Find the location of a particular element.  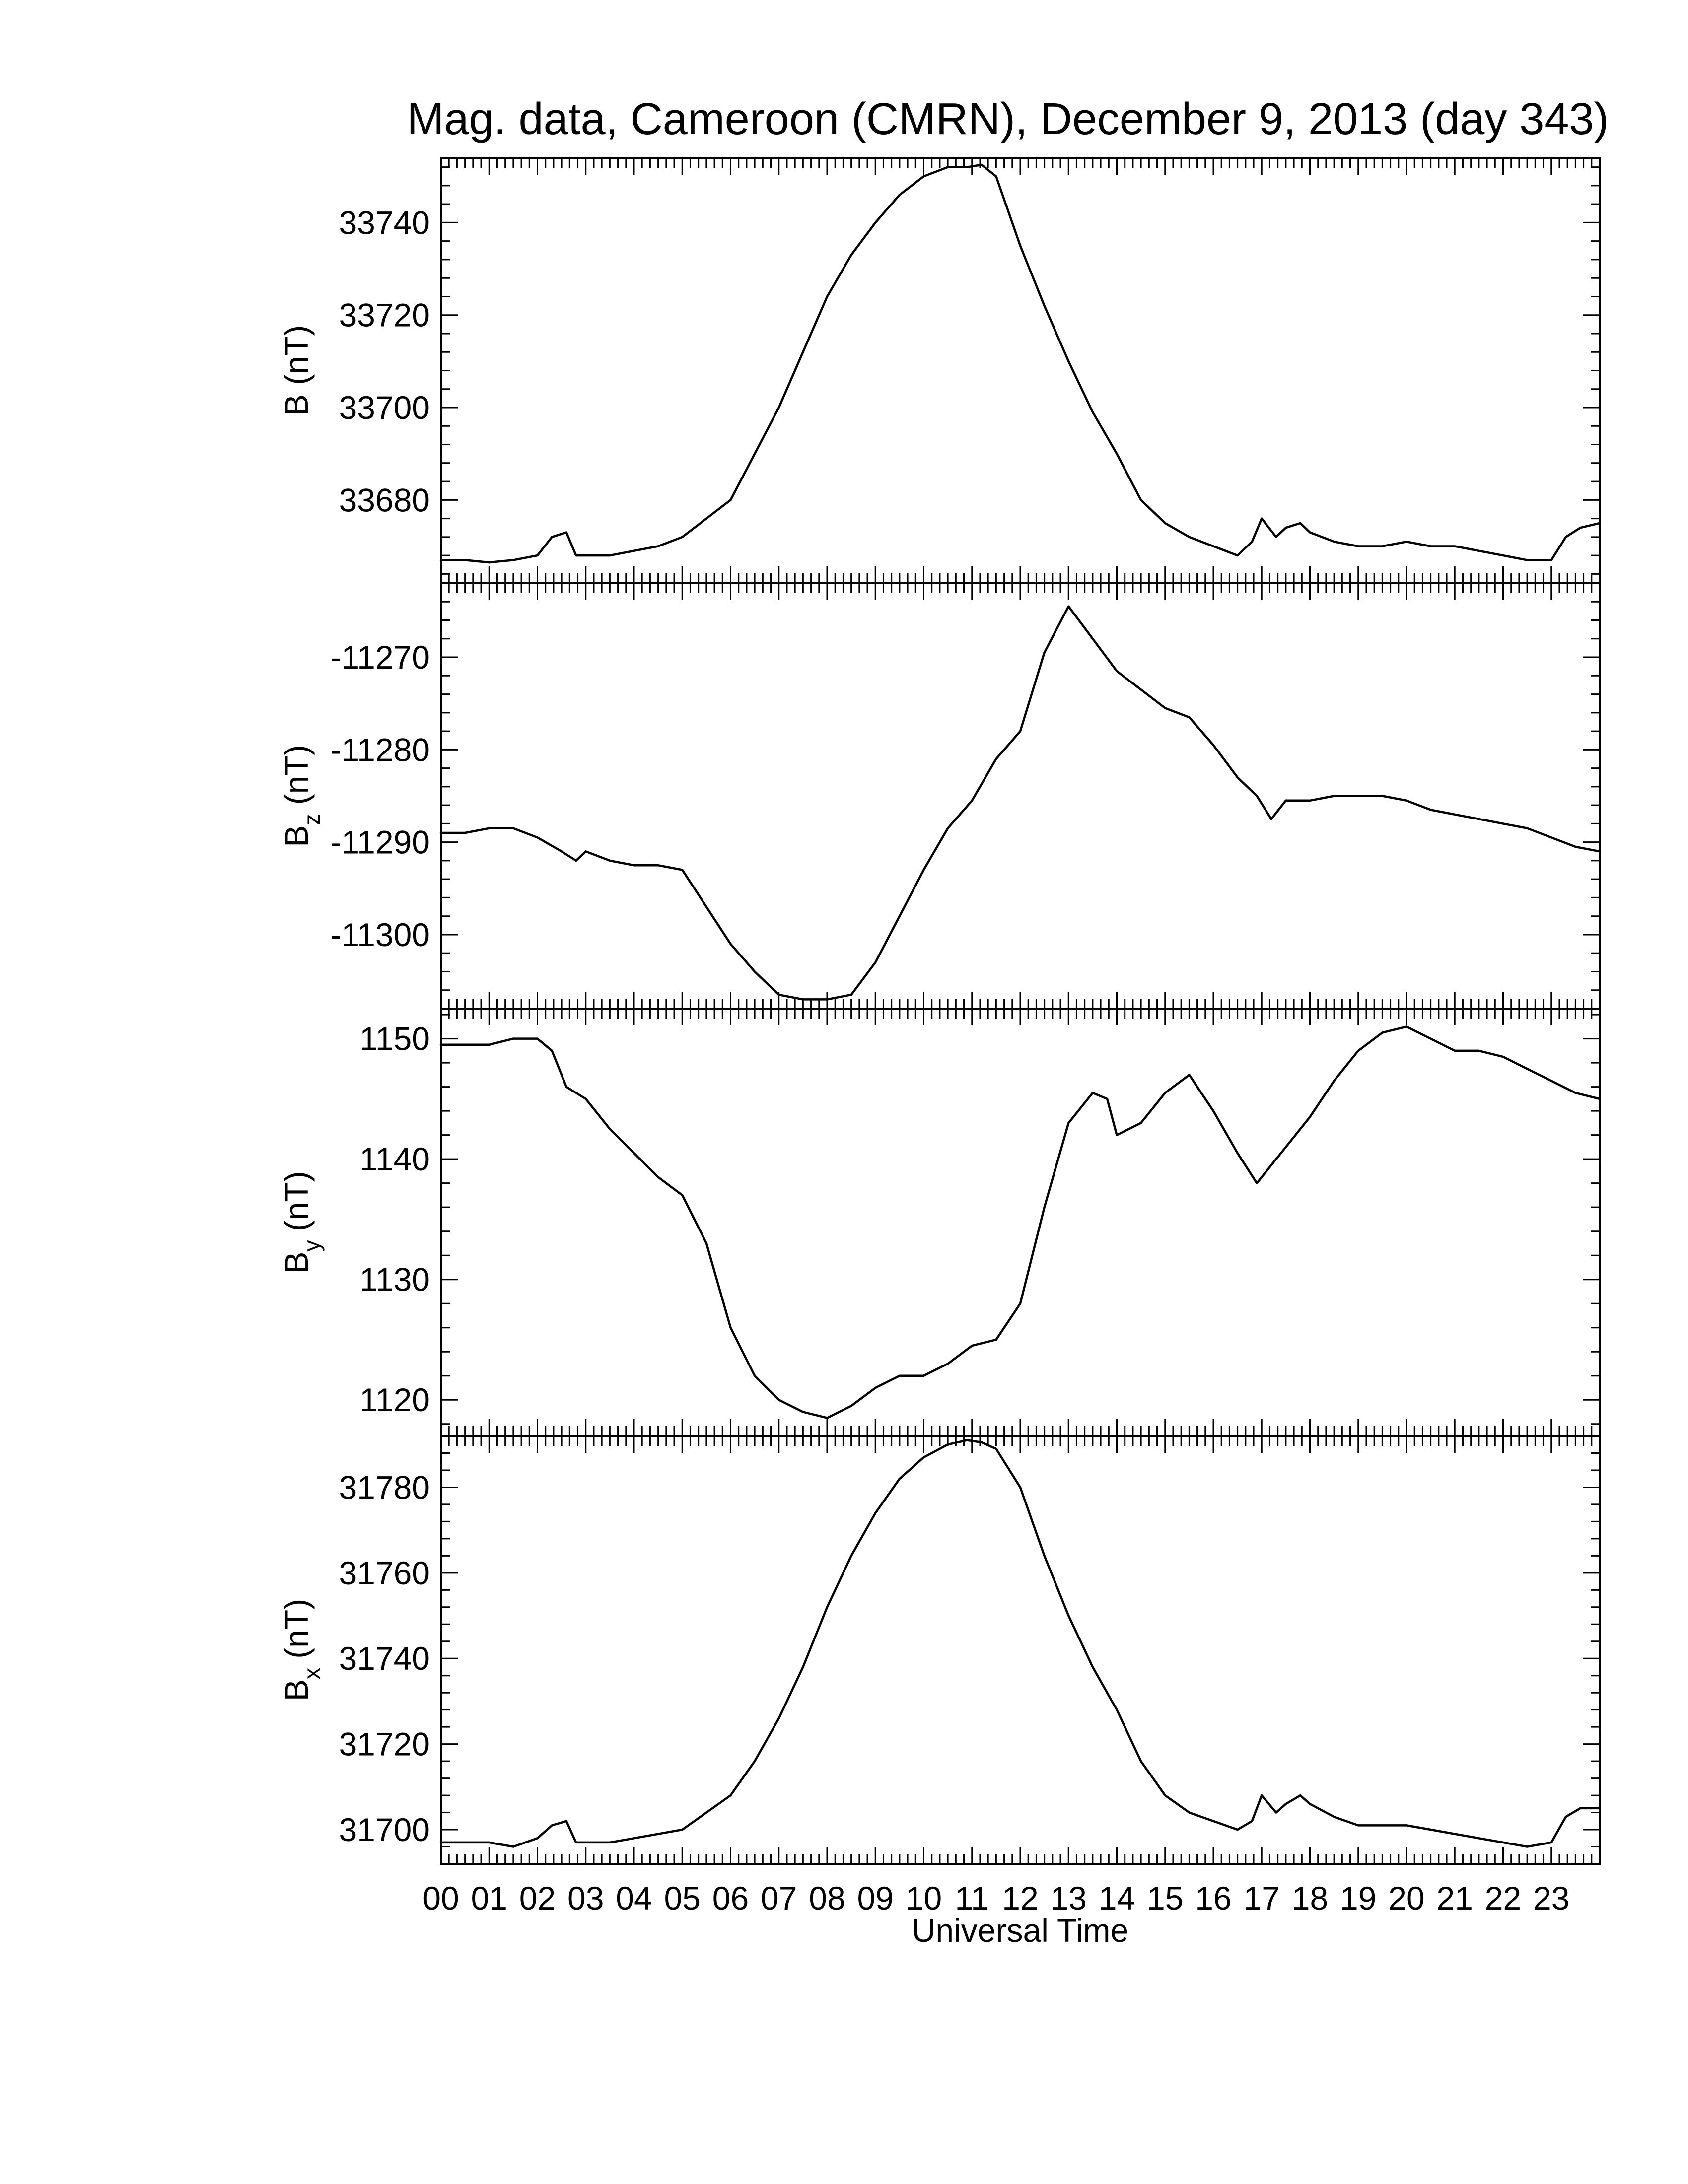

x-tick-label: 15 is located at coordinates (1165, 1898).